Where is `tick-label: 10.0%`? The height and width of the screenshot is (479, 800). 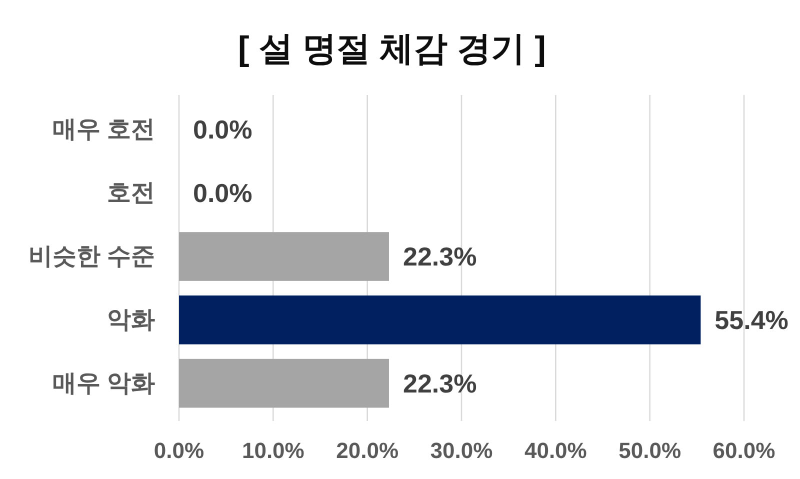
tick-label: 10.0% is located at coordinates (273, 450).